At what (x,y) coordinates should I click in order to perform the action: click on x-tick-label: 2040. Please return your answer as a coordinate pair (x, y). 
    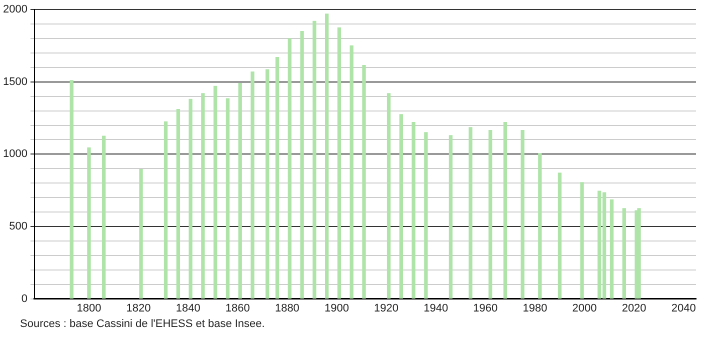
    Looking at the image, I should click on (683, 308).